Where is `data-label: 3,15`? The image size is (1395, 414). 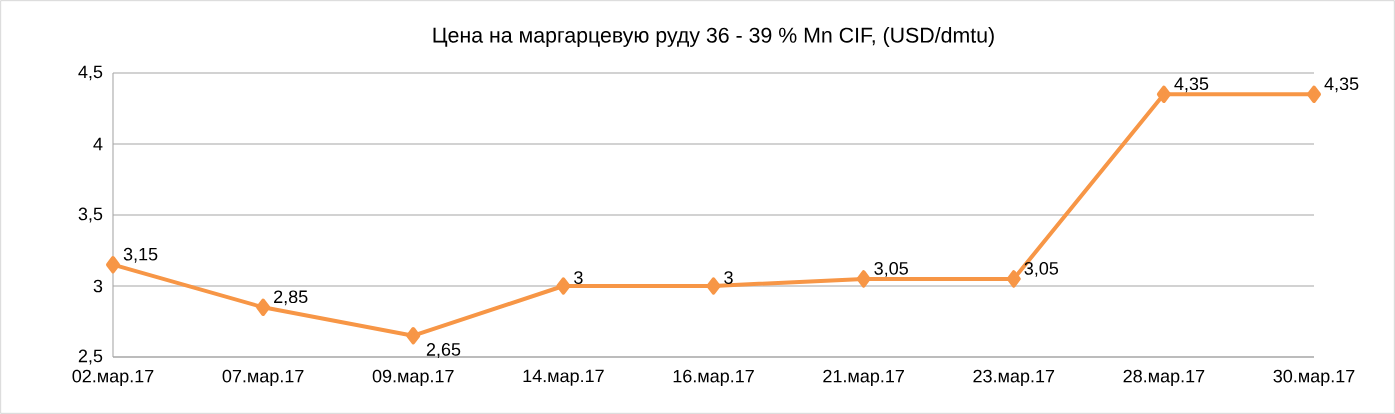
data-label: 3,15 is located at coordinates (140, 255).